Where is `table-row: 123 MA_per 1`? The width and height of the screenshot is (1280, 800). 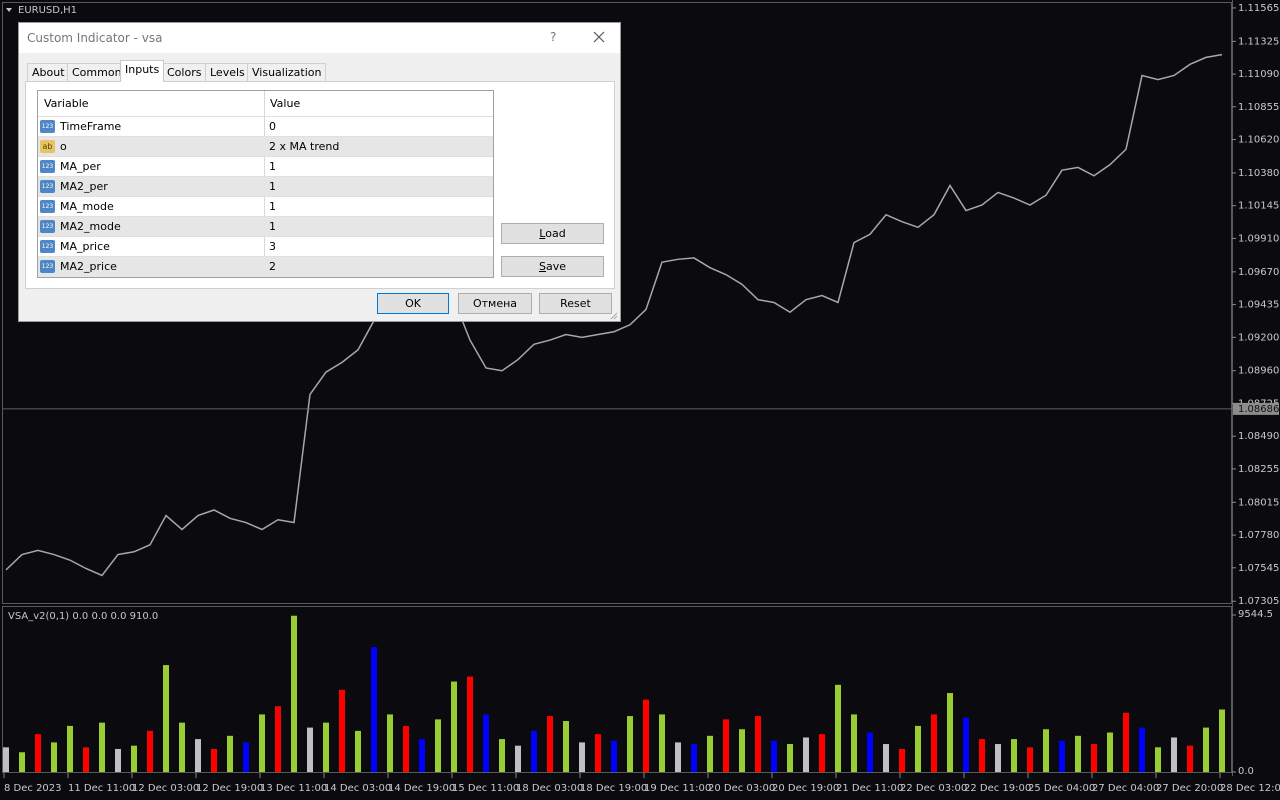
table-row: 123 MA_per 1 is located at coordinates (265, 166).